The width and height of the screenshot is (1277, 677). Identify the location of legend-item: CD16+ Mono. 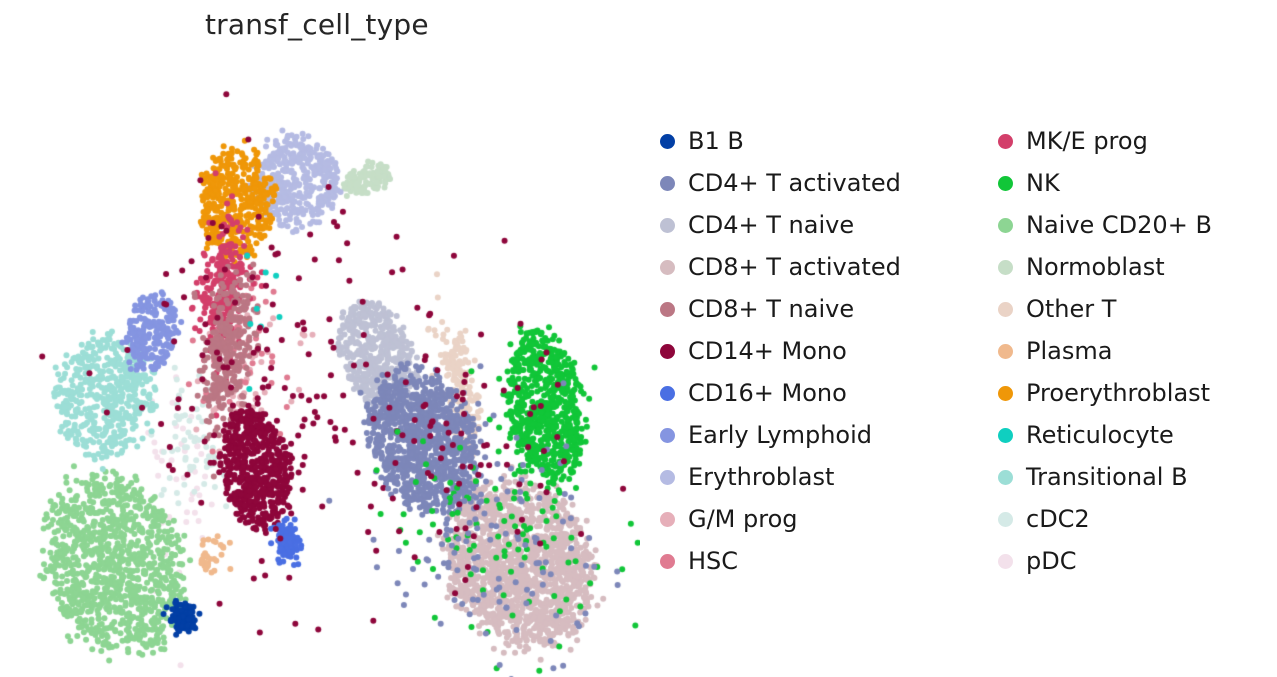
(825, 393).